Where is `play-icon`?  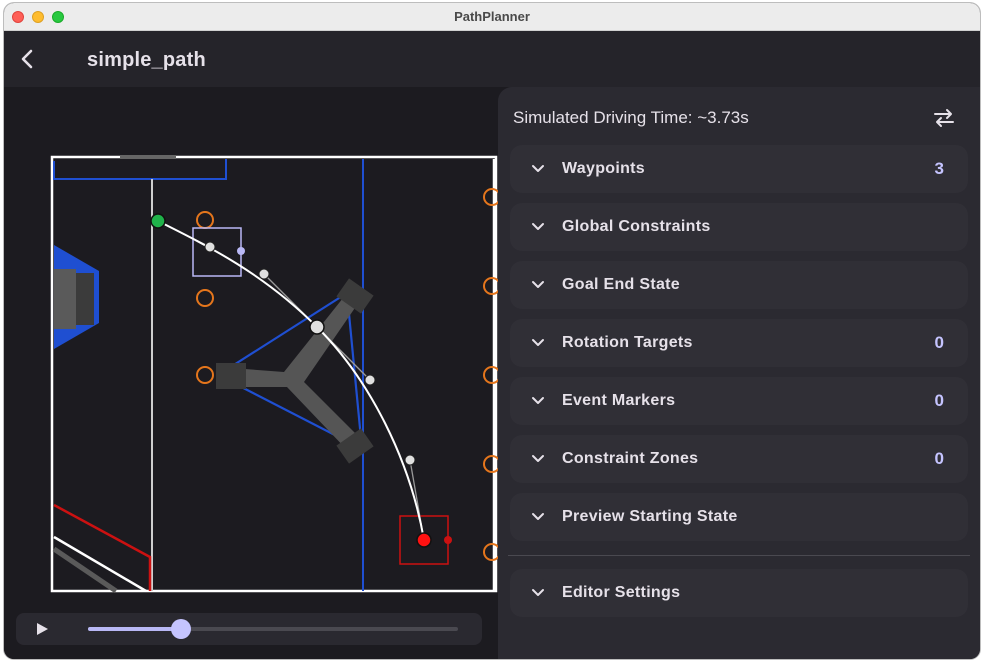 play-icon is located at coordinates (42, 629).